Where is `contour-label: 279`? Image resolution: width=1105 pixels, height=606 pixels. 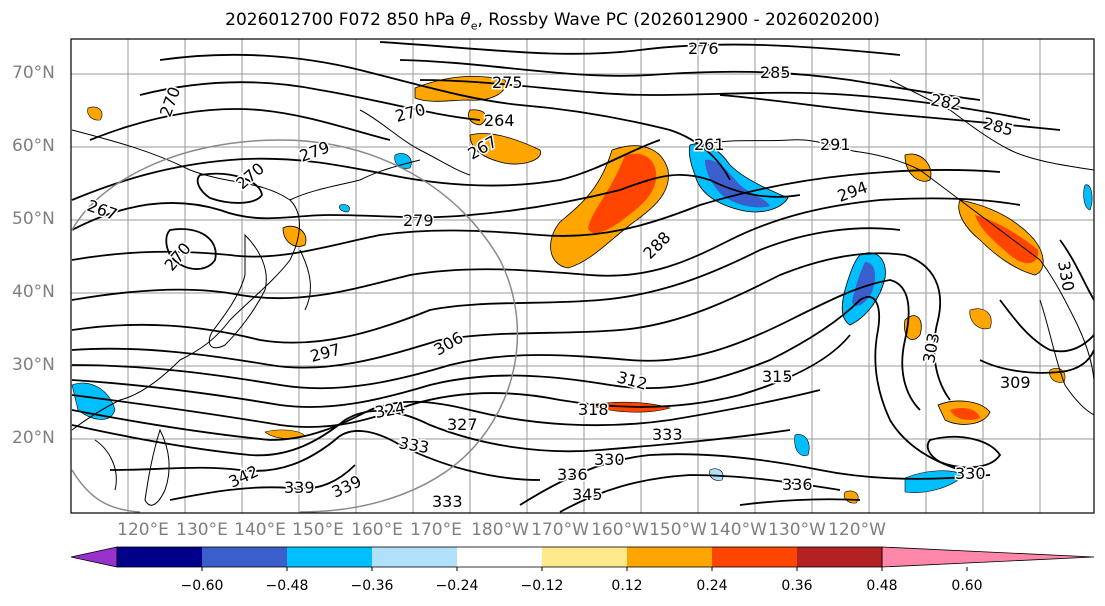 contour-label: 279 is located at coordinates (418, 220).